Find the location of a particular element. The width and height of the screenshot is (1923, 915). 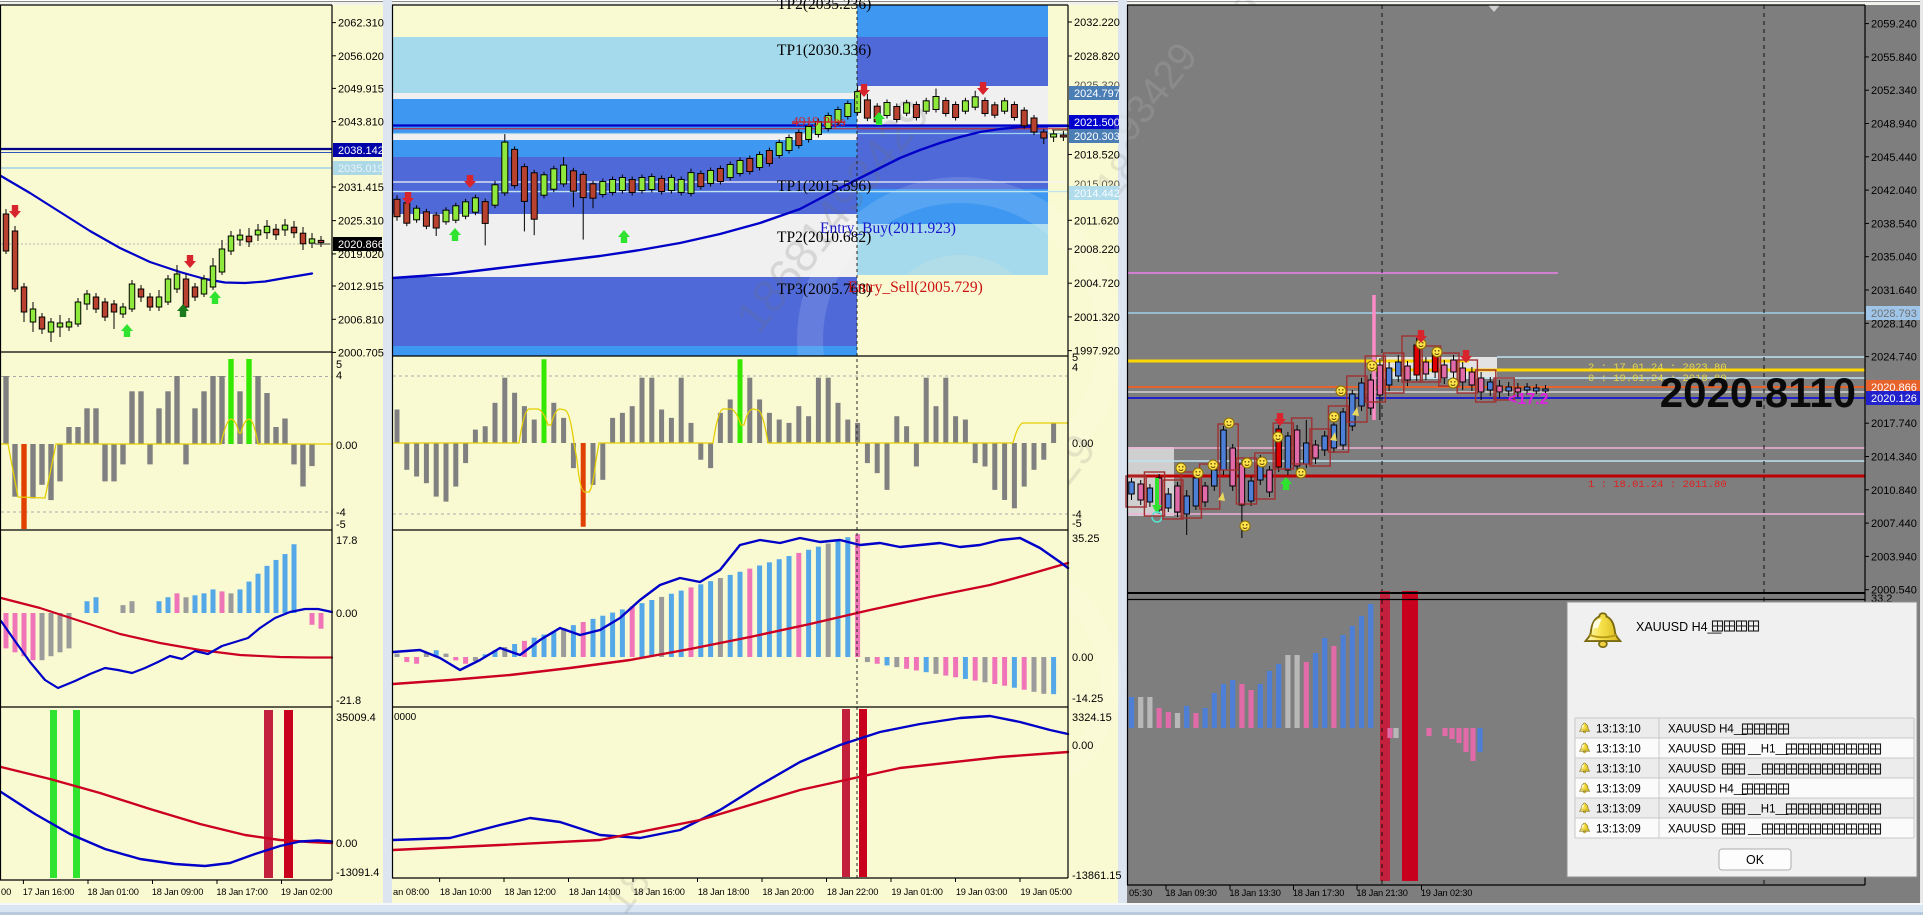

svg-text: 17.8 is located at coordinates (346, 541).